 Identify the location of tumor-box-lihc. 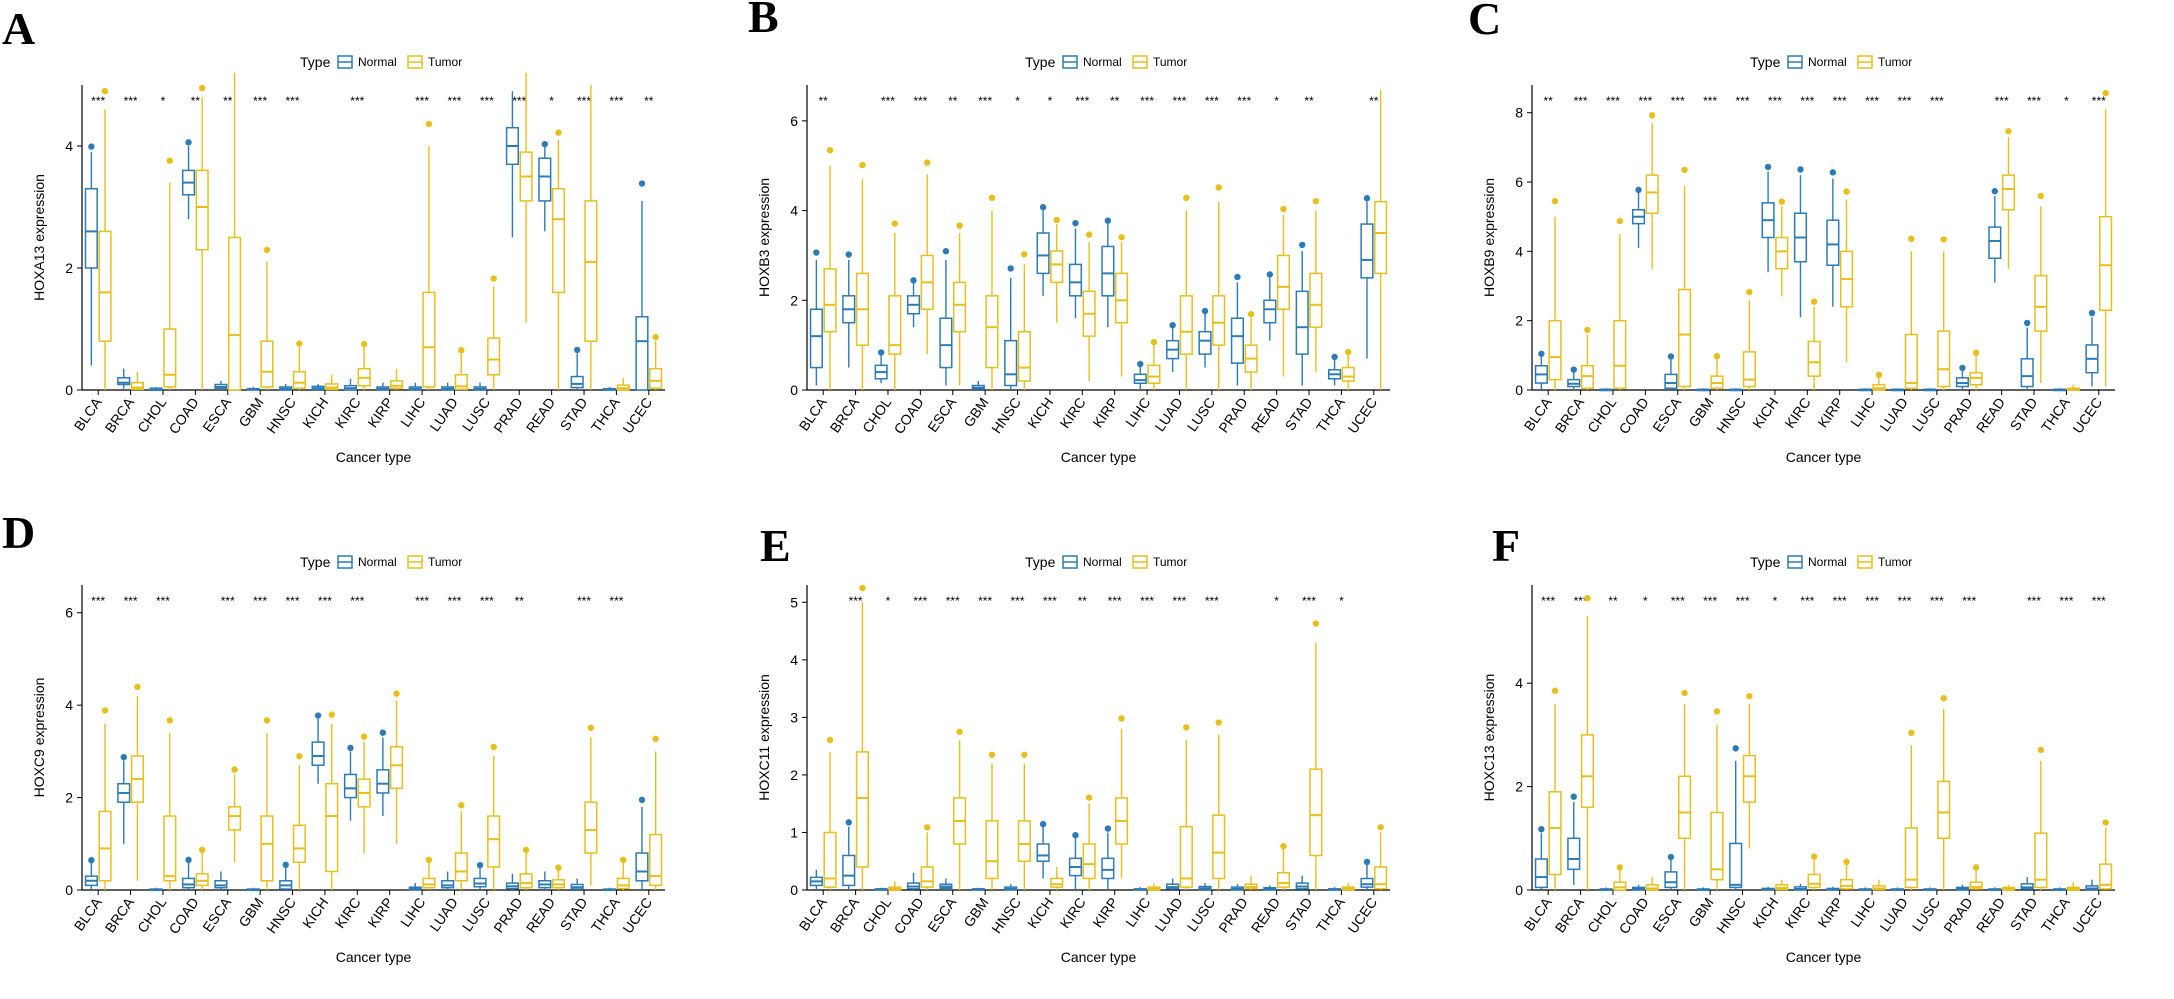
(1154, 364).